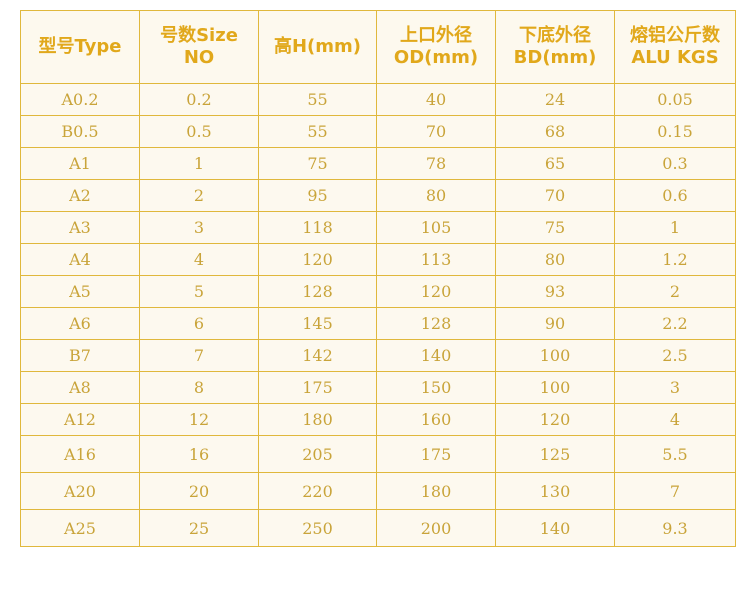 This screenshot has width=750, height=590. I want to click on height-cell: 250, so click(317, 528).